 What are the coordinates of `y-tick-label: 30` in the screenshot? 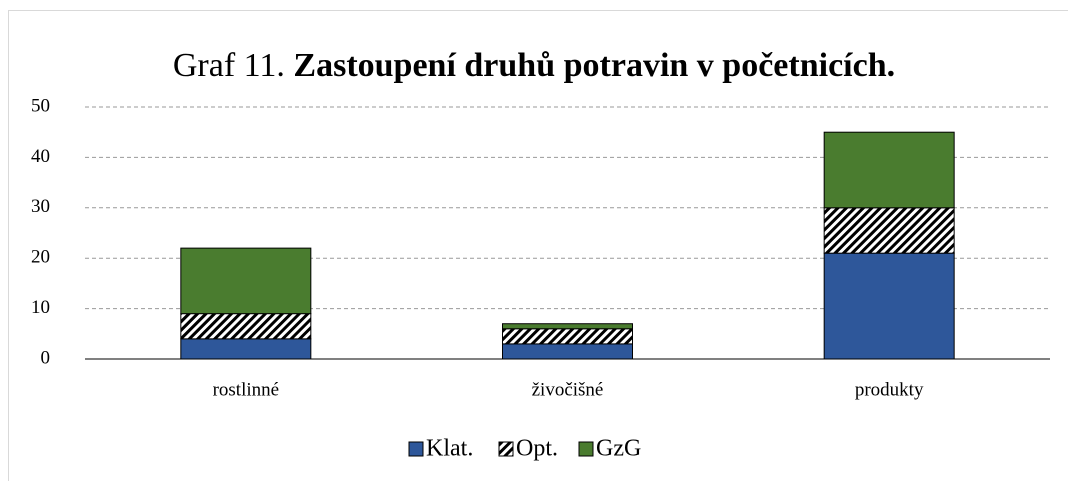 It's located at (40, 206).